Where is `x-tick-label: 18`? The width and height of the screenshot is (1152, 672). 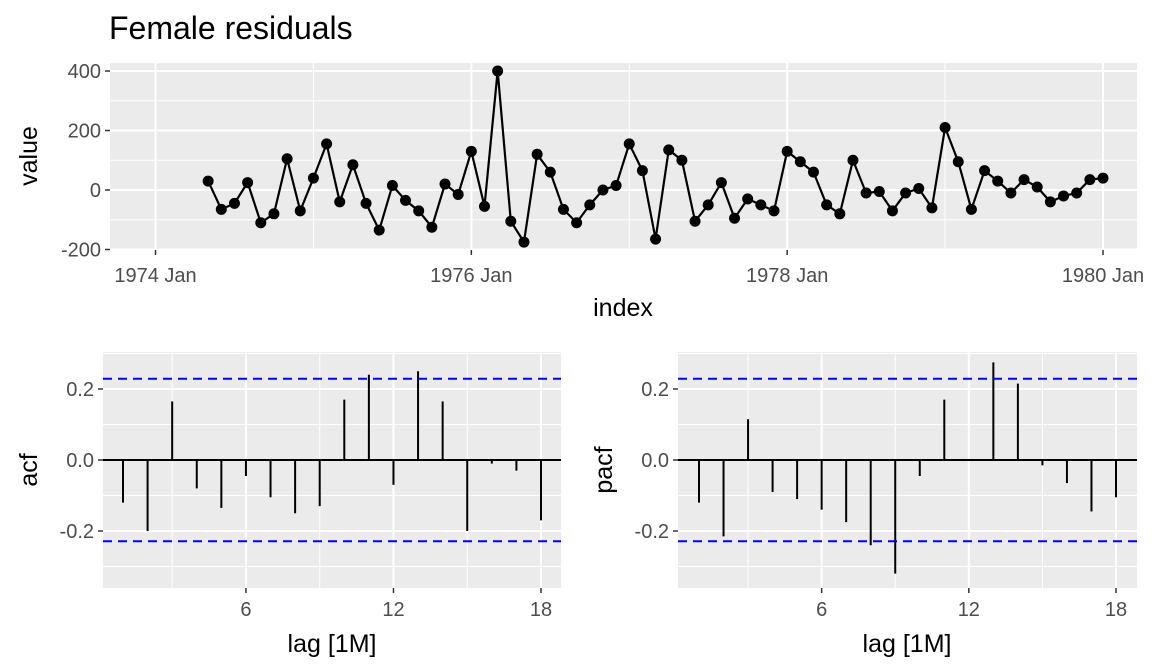 x-tick-label: 18 is located at coordinates (541, 610).